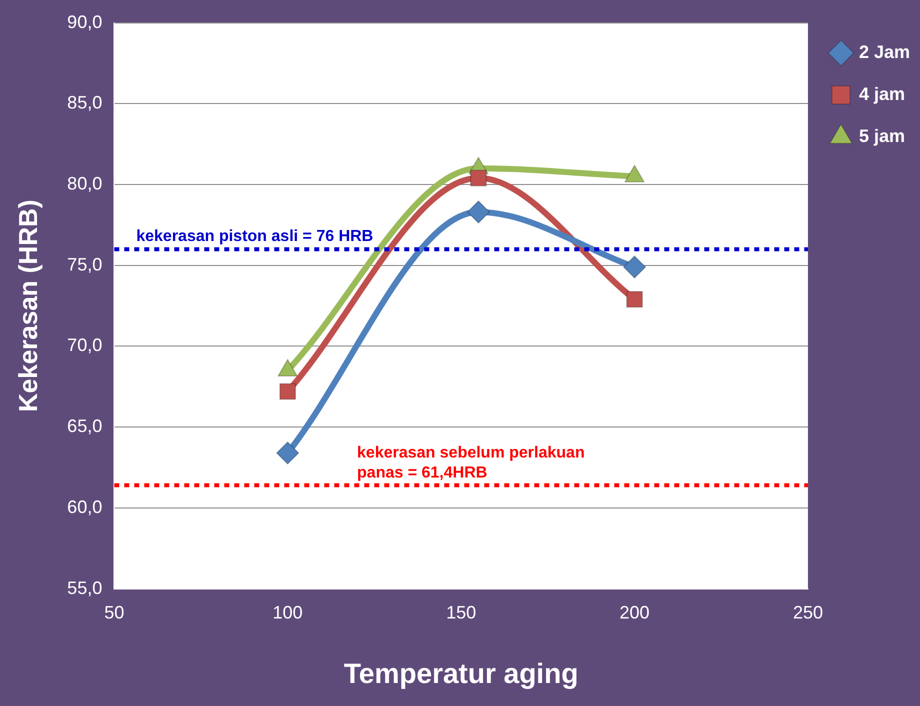 The width and height of the screenshot is (920, 706). I want to click on x-tick-label: 200, so click(635, 612).